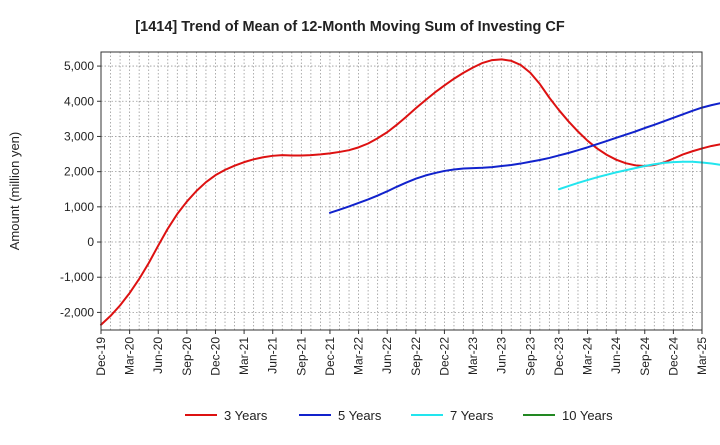  I want to click on x-tick-label: Jun-20, so click(158, 355).